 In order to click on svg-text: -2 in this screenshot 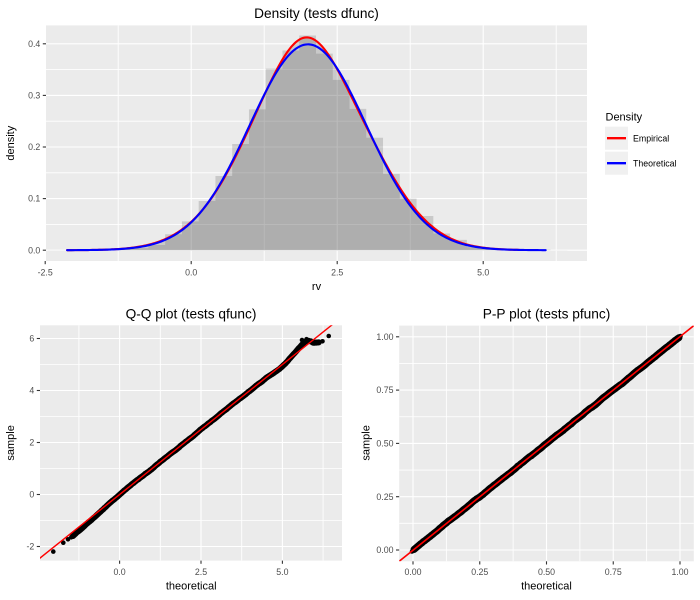, I will do `click(30, 547)`.